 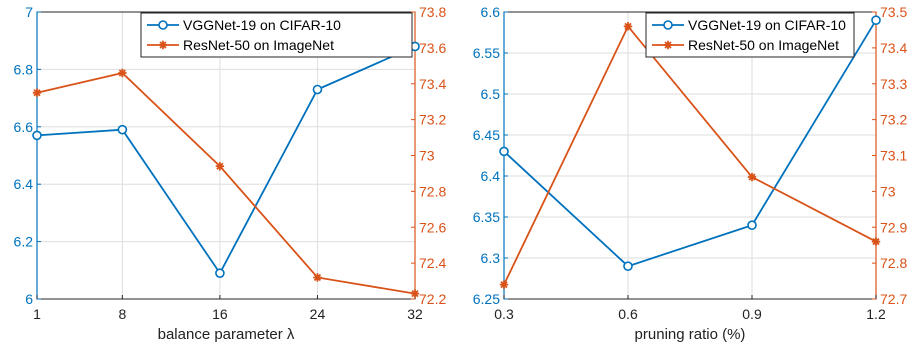 I want to click on y-right-tick-label: 73.3, so click(x=893, y=84).